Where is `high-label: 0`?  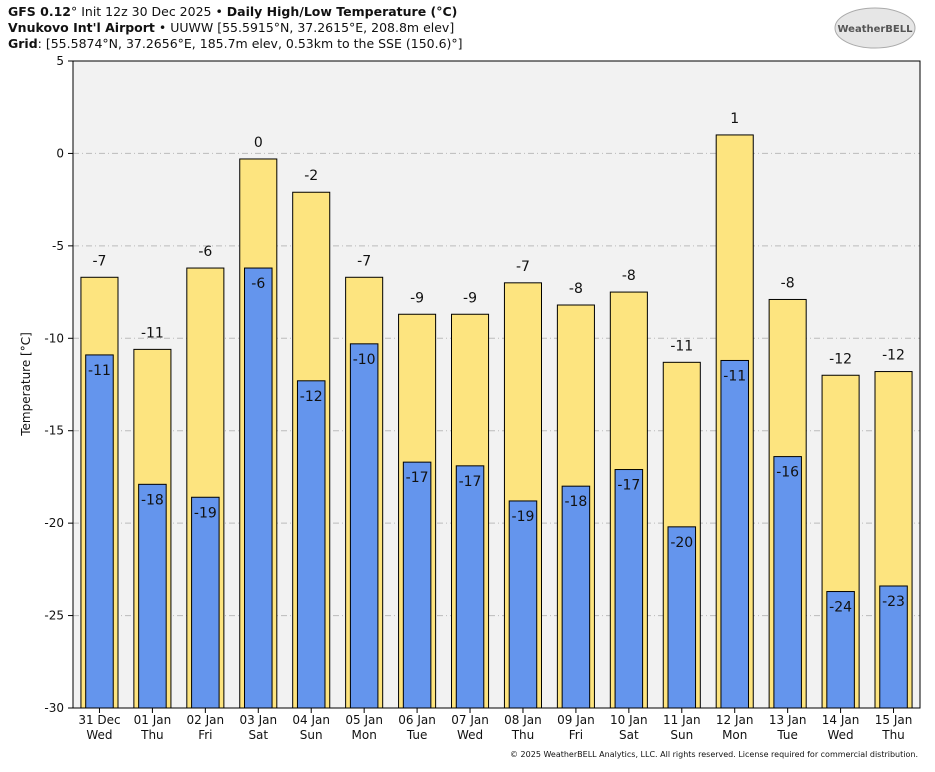
high-label: 0 is located at coordinates (258, 143).